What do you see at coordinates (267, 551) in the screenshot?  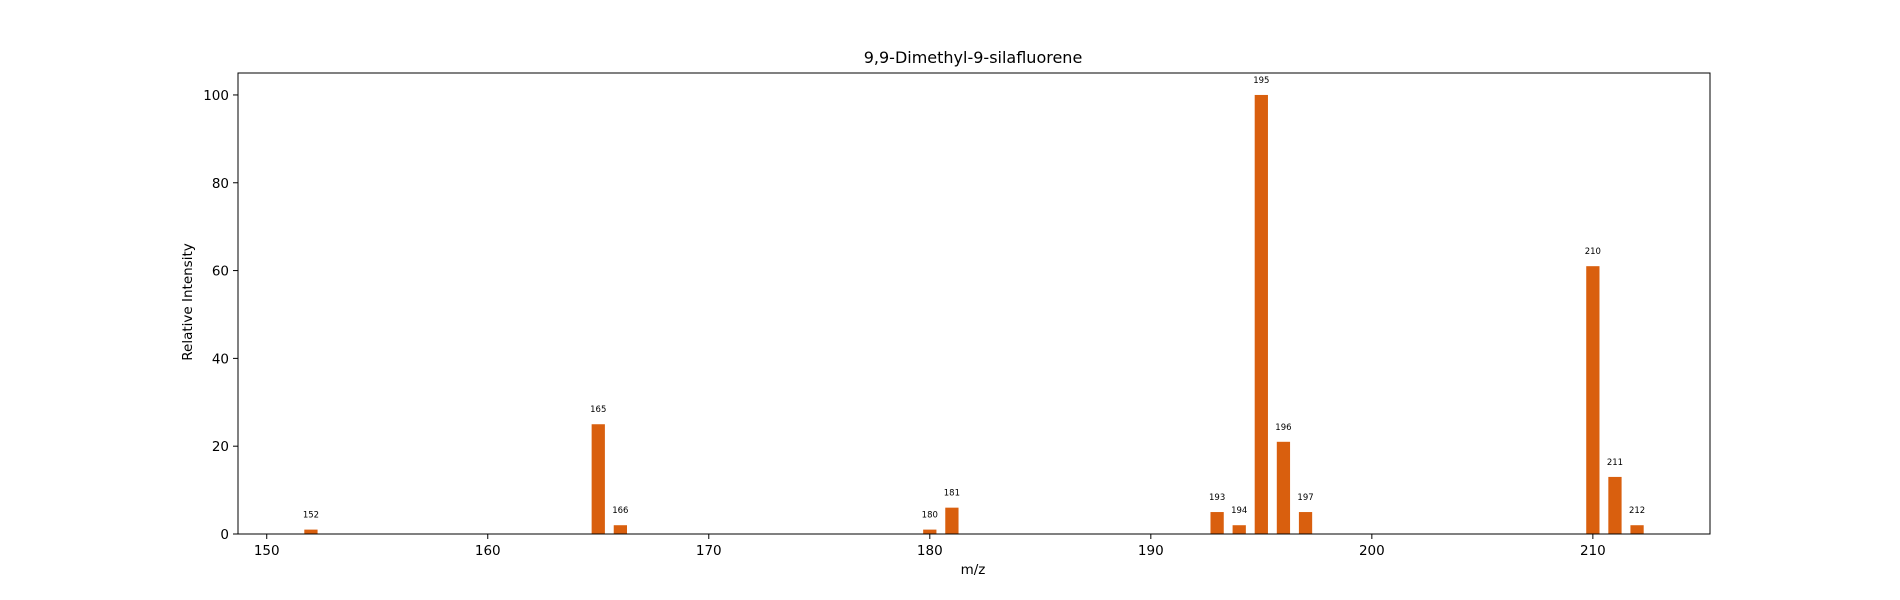 I see `x-tick-label-150: 150` at bounding box center [267, 551].